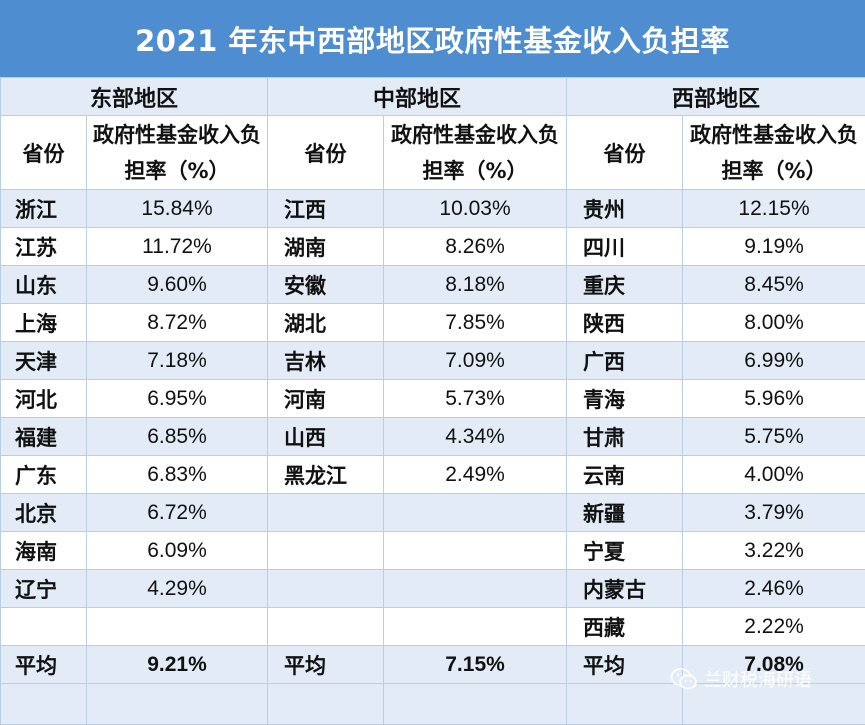 The image size is (865, 725). What do you see at coordinates (475, 475) in the screenshot?
I see `rate-central-cell: 2.49%` at bounding box center [475, 475].